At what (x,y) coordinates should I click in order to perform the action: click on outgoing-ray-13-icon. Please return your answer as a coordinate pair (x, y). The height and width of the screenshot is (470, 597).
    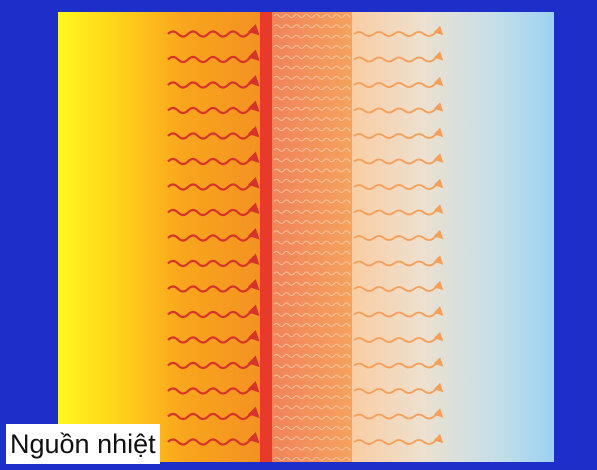
    Looking at the image, I should click on (398, 337).